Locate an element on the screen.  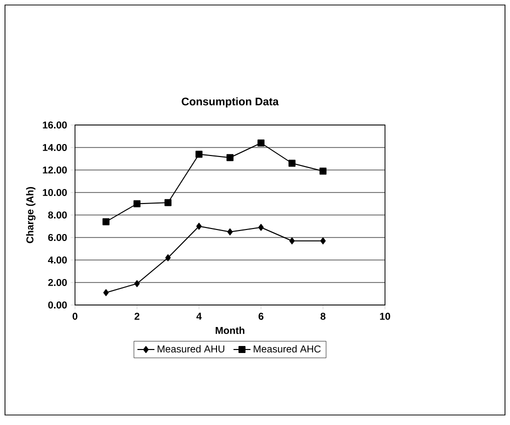
x-axis-title: Month is located at coordinates (230, 330).